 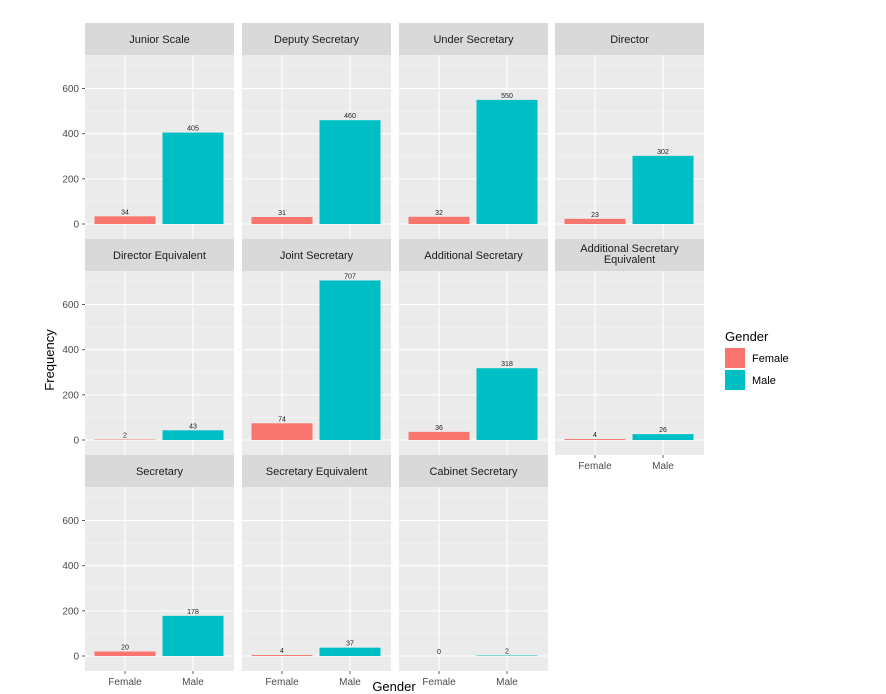 What do you see at coordinates (350, 276) in the screenshot?
I see `bar-value-label: 707` at bounding box center [350, 276].